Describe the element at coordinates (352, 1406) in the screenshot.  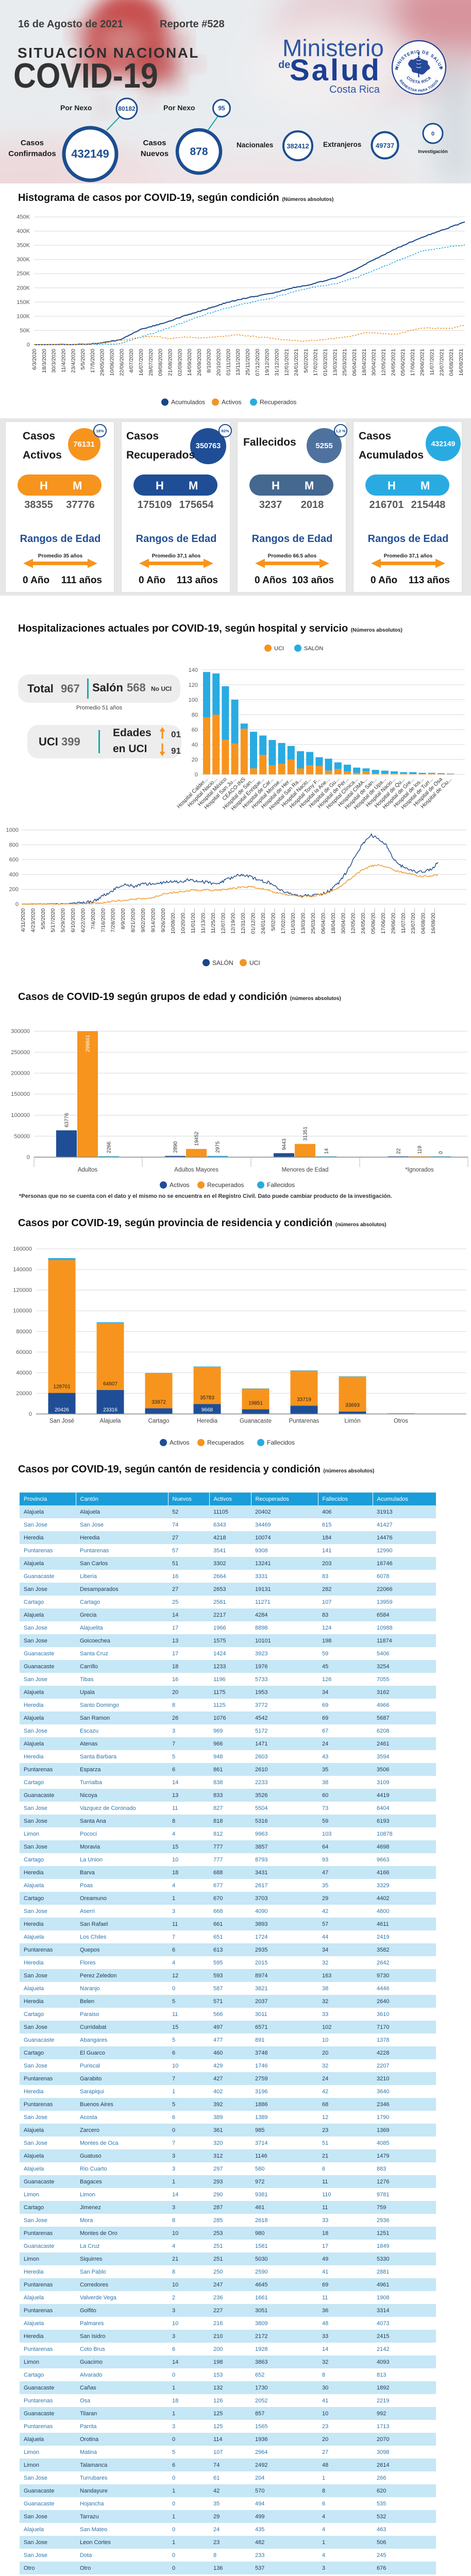
I see `svg-text: 33693` at that location.